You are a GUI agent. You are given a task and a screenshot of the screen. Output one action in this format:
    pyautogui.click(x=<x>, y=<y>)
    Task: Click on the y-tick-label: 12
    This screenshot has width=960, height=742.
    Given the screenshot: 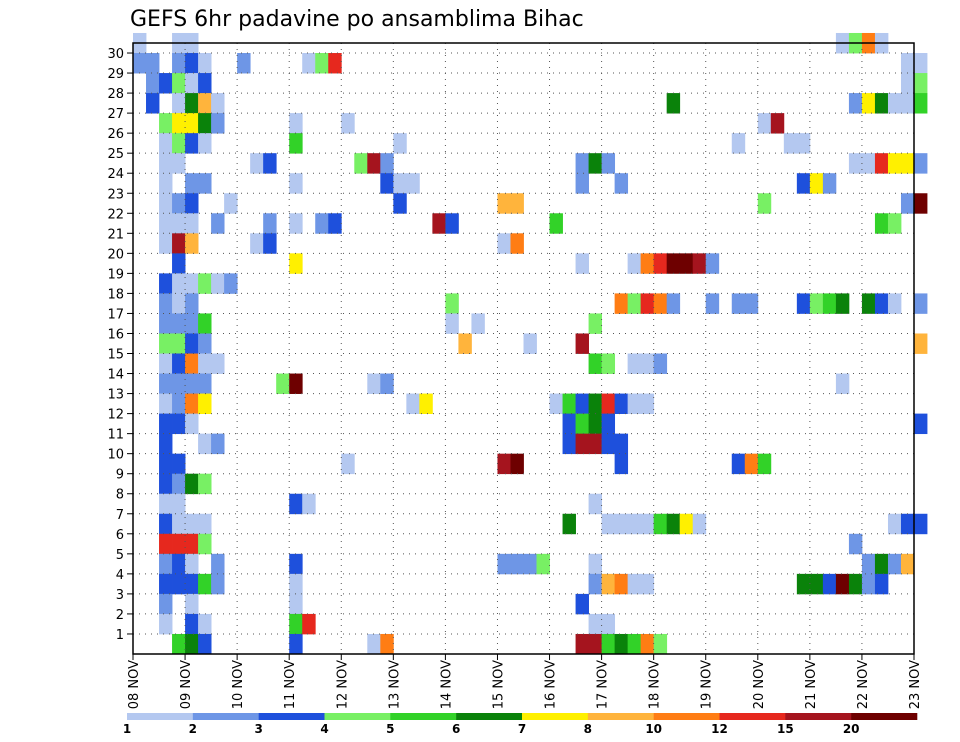 What is the action you would take?
    pyautogui.click(x=115, y=415)
    